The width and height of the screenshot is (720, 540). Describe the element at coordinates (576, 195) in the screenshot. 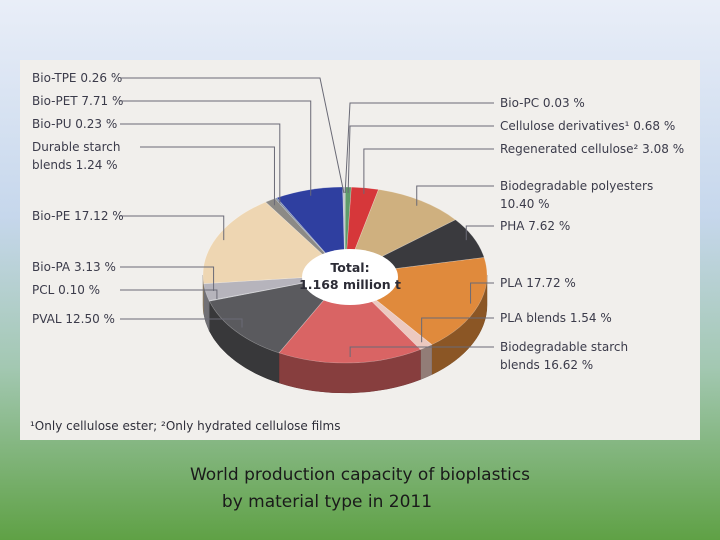

I see `label-biodegradable-polyesters: Biodegradable polyesters 10.40 %` at that location.